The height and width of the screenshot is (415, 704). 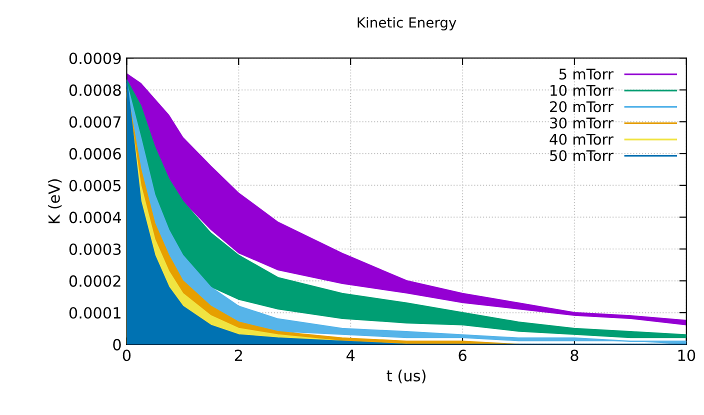 I want to click on y-tick-label: 0.0009, so click(x=95, y=58).